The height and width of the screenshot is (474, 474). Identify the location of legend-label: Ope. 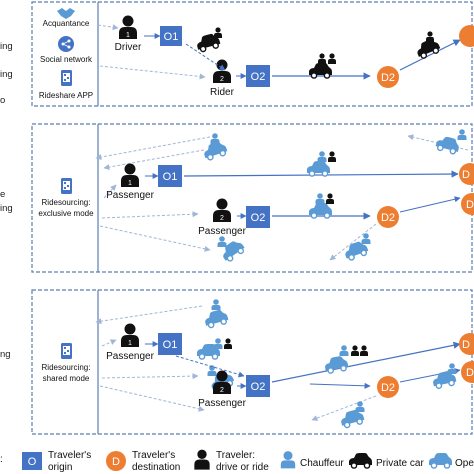
(464, 463).